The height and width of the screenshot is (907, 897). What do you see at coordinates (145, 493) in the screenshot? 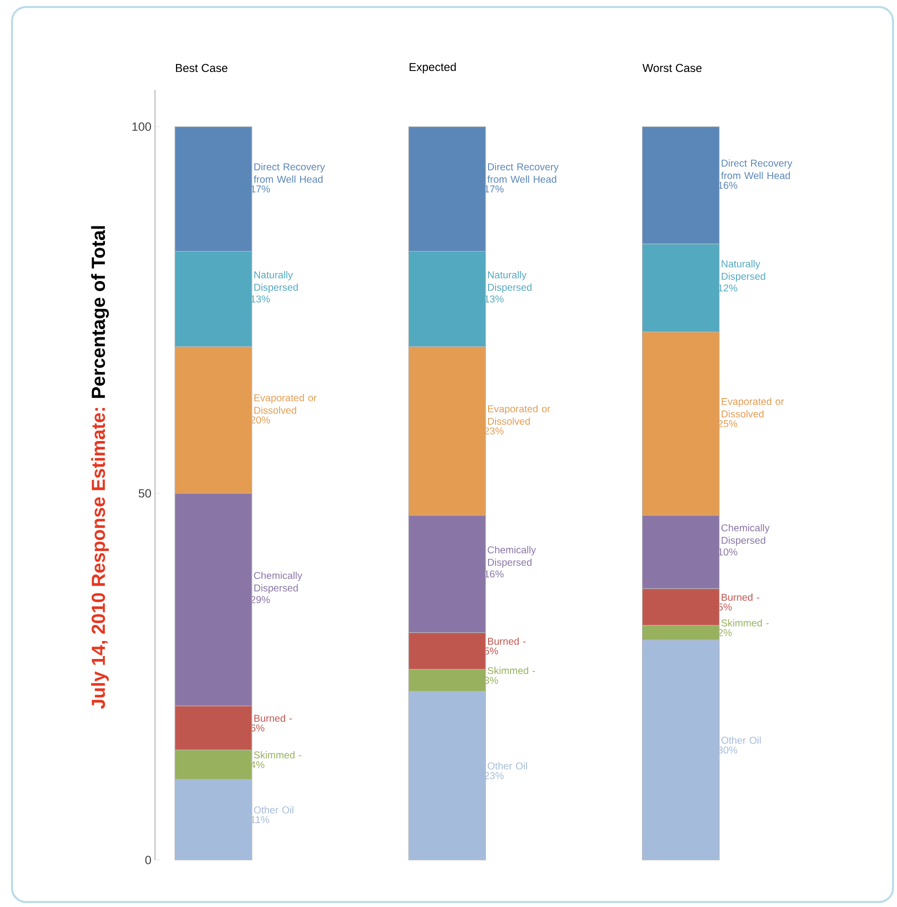
I see `y-tick-label: 50` at bounding box center [145, 493].